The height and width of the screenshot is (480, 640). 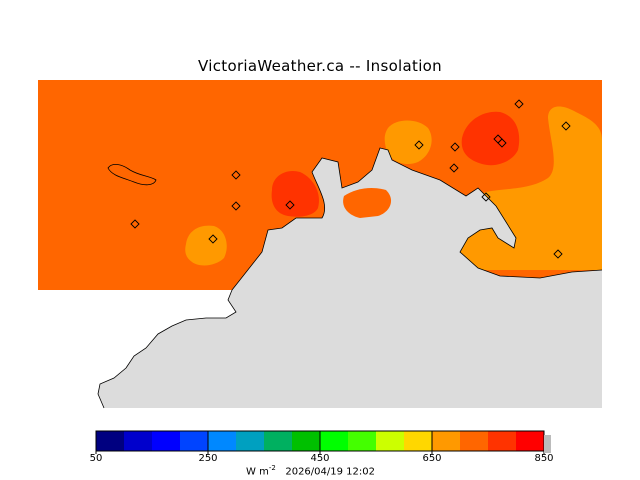 I want to click on units-label: W m, so click(x=257, y=472).